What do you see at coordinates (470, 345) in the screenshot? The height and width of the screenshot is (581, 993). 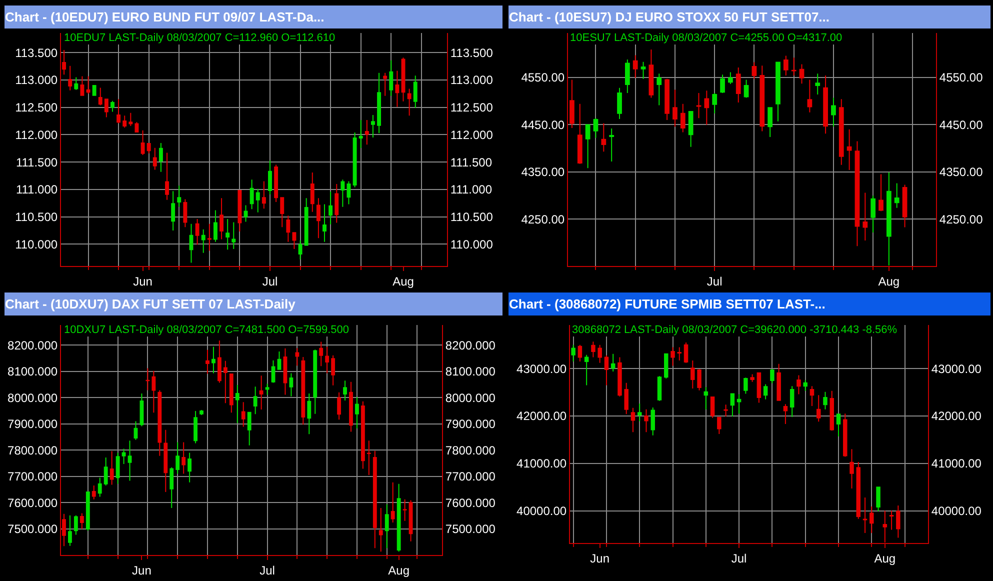 I see `y2-tick-label: 8200.000` at bounding box center [470, 345].